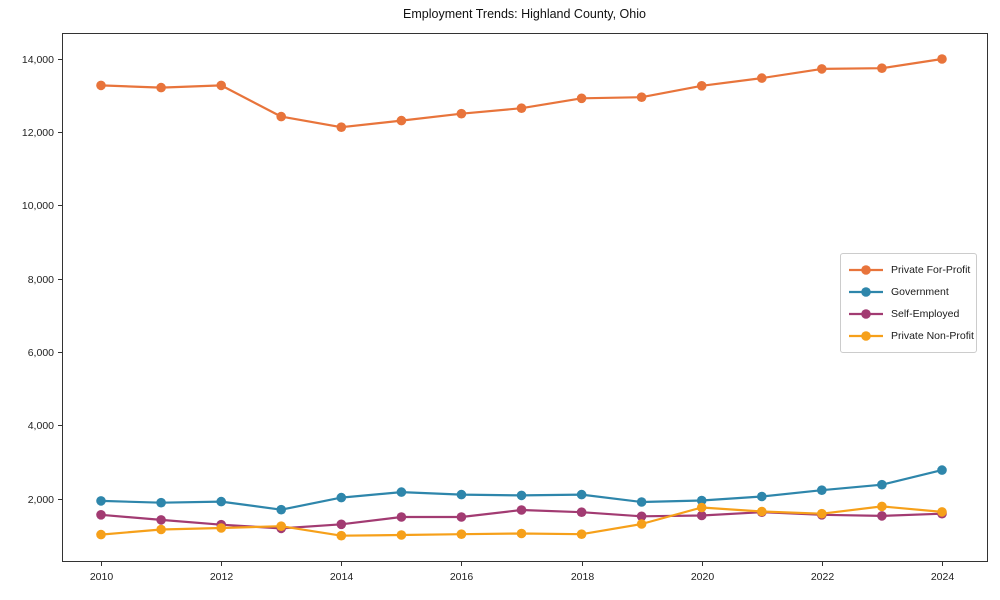 The height and width of the screenshot is (600, 1000). I want to click on y-tick-label: 8,000, so click(41, 280).